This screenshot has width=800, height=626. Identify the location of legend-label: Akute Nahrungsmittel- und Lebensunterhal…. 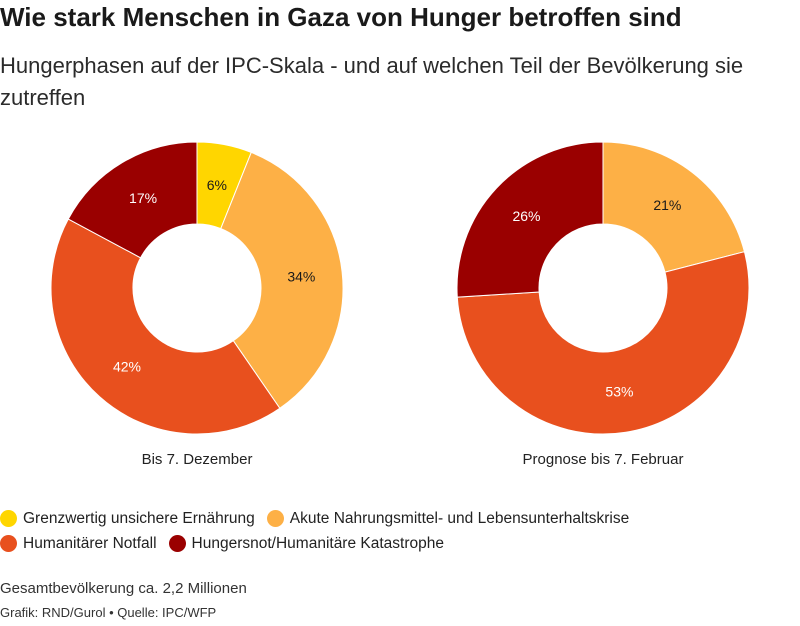
(459, 518).